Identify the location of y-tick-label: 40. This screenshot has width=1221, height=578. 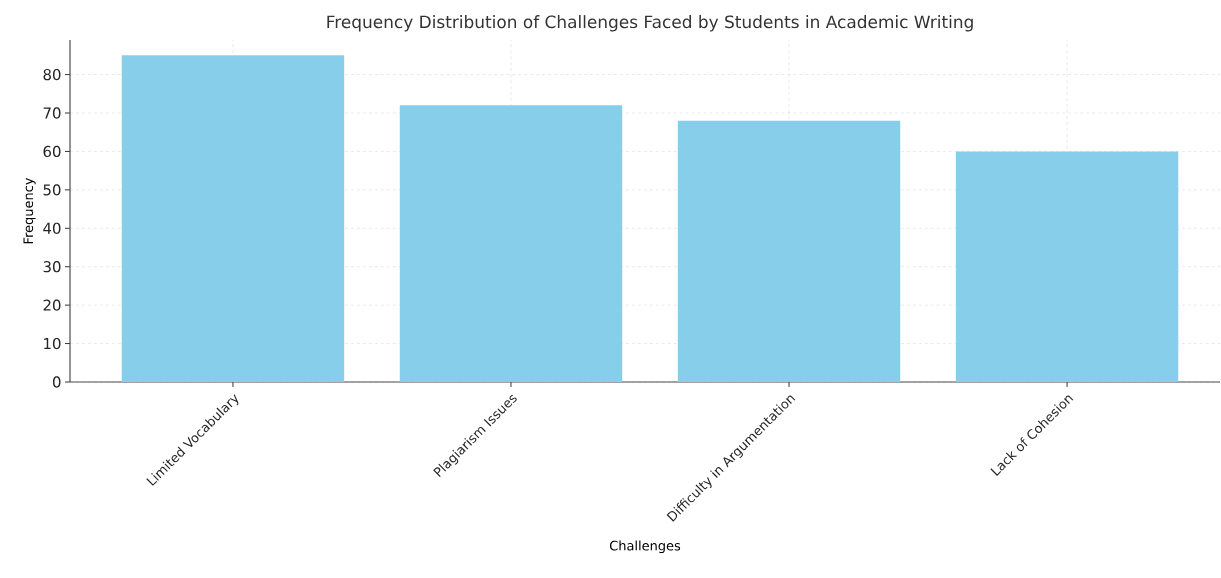
(52, 228).